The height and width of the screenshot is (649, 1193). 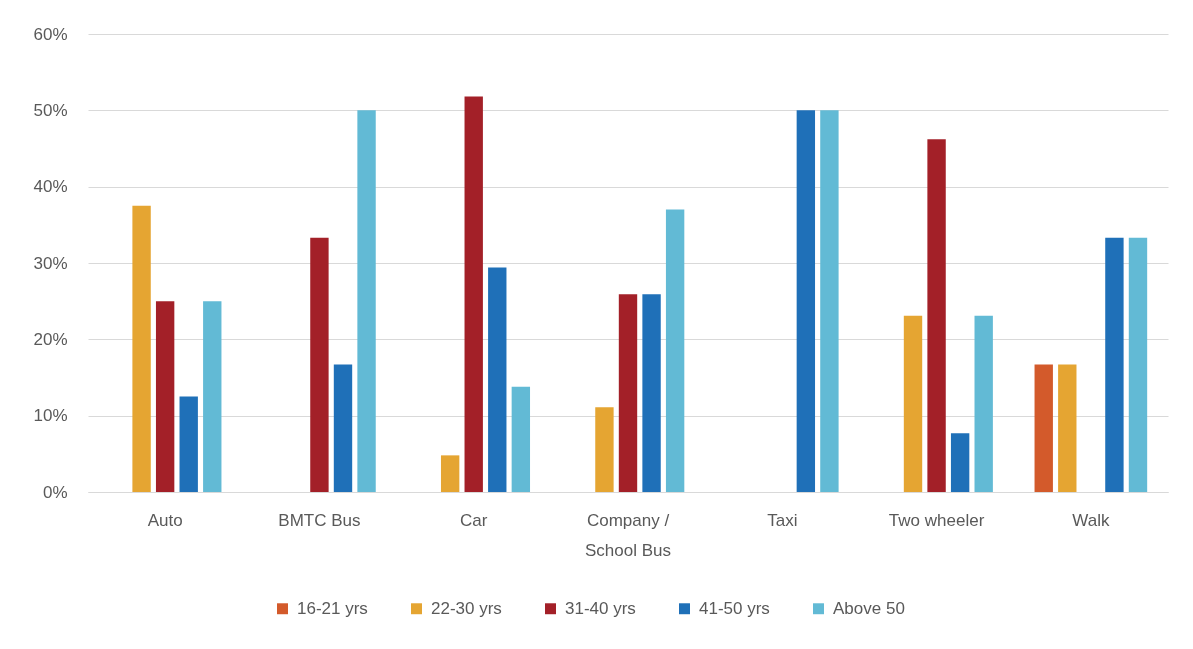 I want to click on x-tick-label: Auto, so click(x=165, y=520).